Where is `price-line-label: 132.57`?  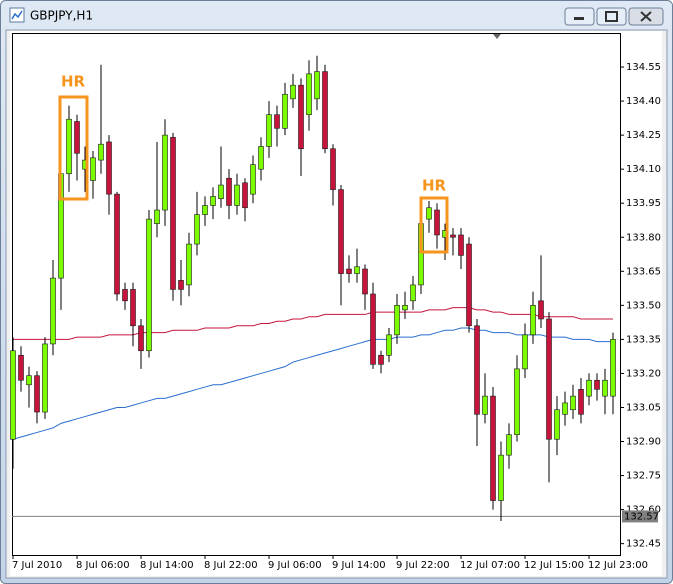 price-line-label: 132.57 is located at coordinates (641, 516).